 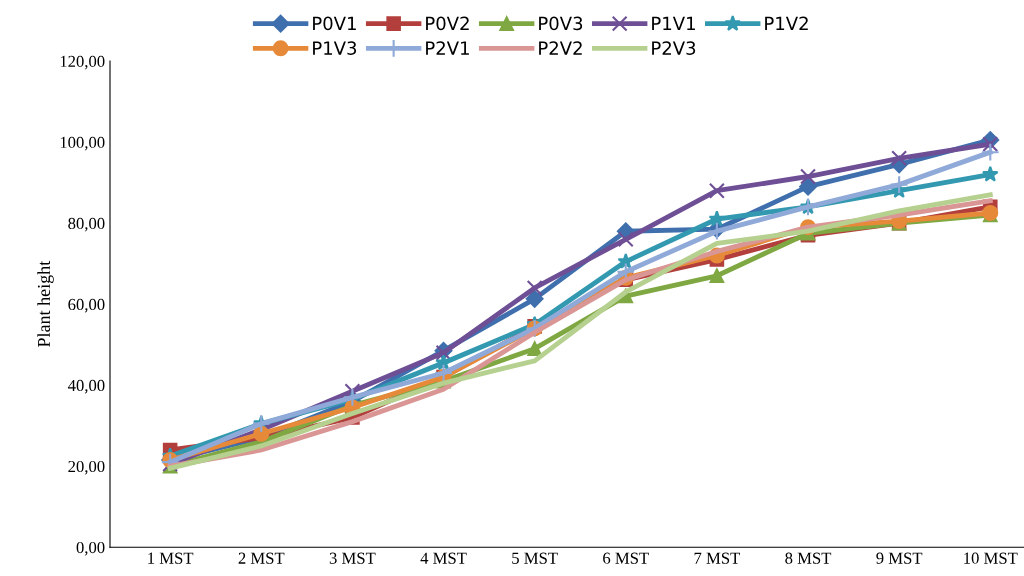 I want to click on x-tick-label: 10 MST, so click(x=991, y=558).